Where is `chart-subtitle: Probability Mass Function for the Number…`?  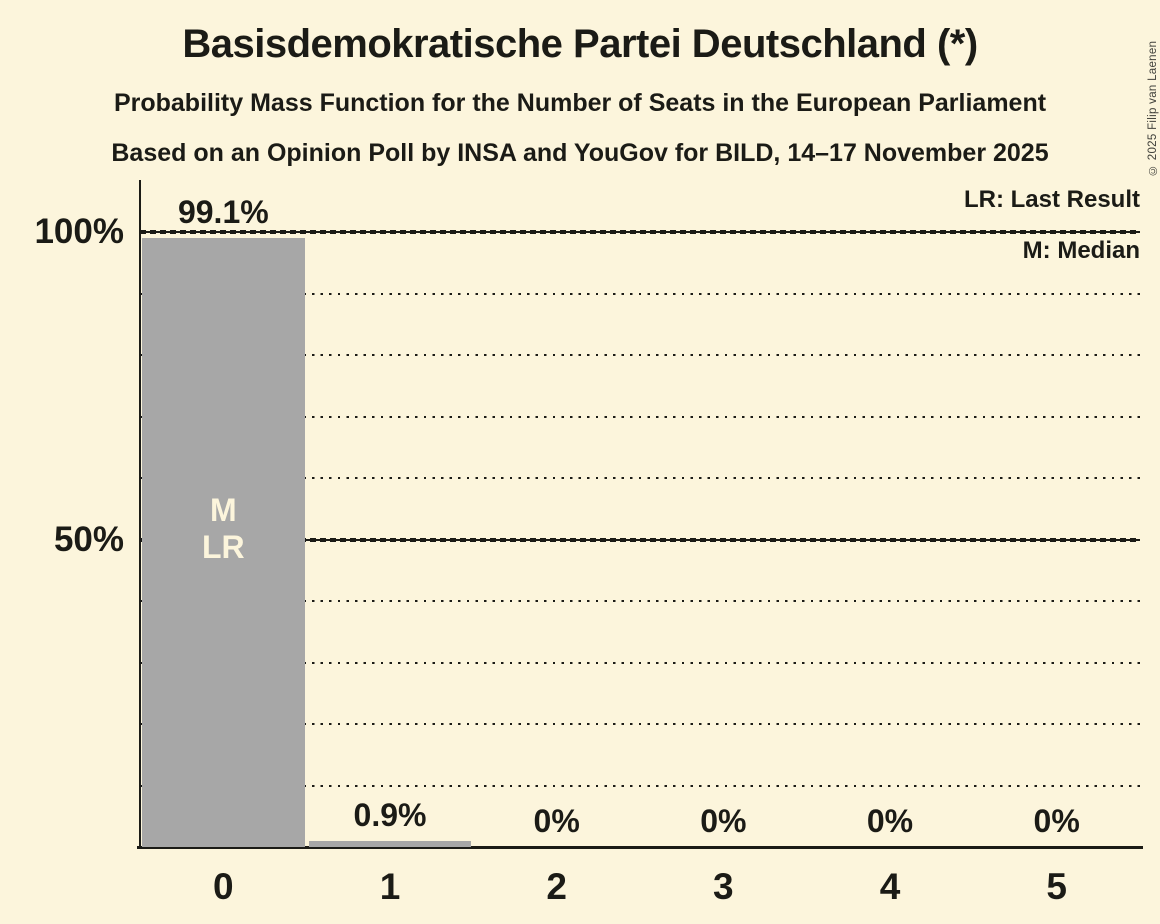
chart-subtitle: Probability Mass Function for the Number… is located at coordinates (580, 103).